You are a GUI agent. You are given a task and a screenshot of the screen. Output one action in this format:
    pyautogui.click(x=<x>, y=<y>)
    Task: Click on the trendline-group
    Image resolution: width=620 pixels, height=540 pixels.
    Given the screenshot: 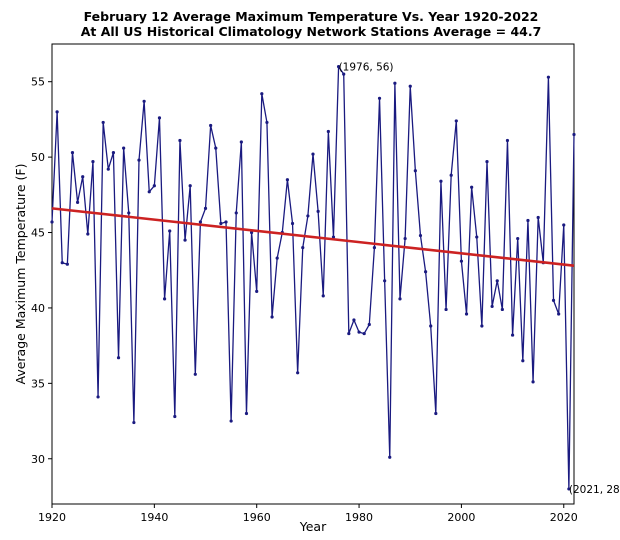 What is the action you would take?
    pyautogui.click(x=313, y=237)
    